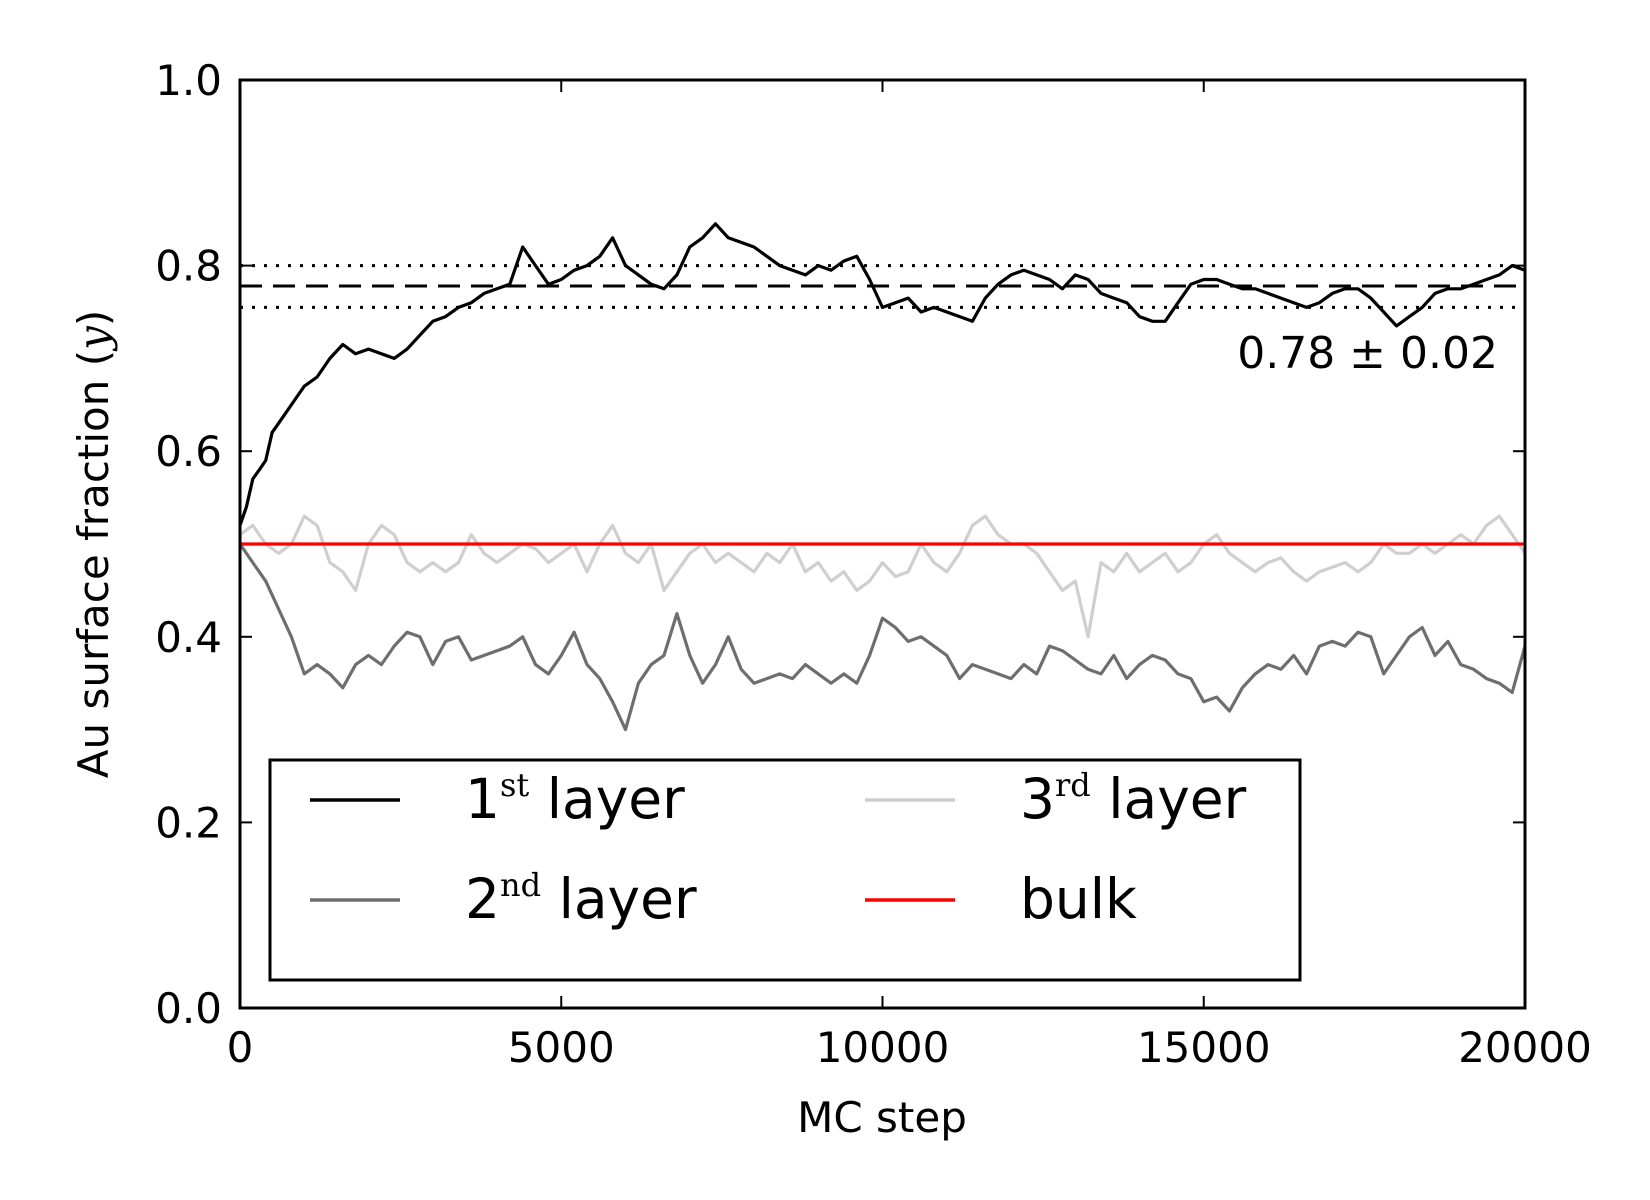 The image size is (1650, 1200). I want to click on y-tick-label: 0.4, so click(188, 637).